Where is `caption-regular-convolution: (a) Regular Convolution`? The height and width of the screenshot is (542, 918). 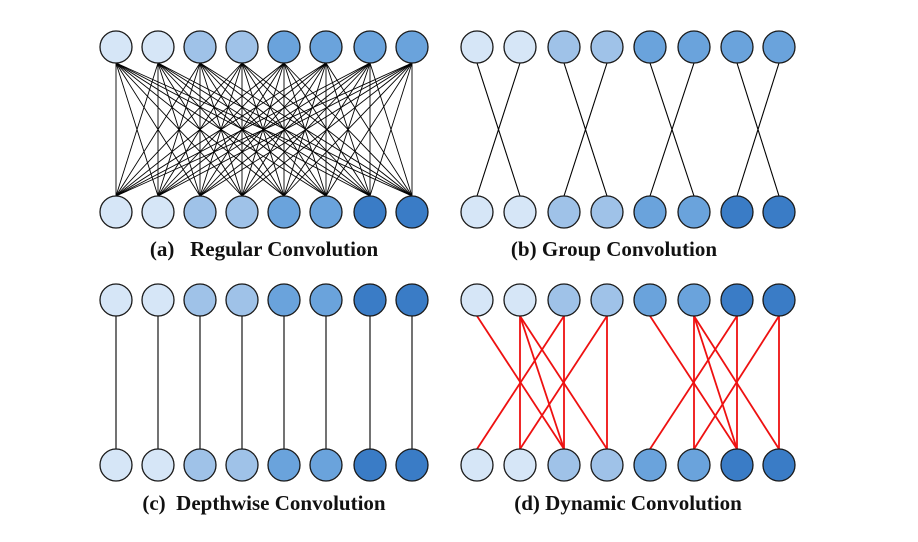
caption-regular-convolution: (a) Regular Convolution is located at coordinates (264, 249).